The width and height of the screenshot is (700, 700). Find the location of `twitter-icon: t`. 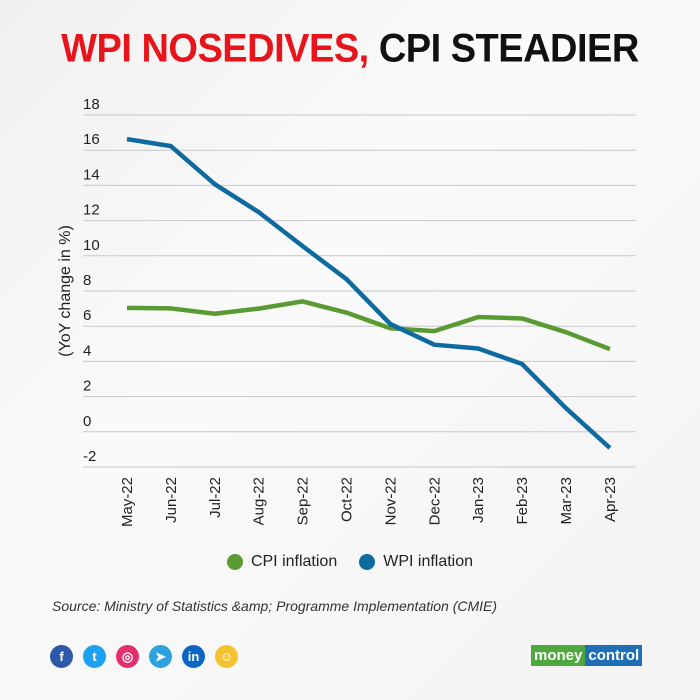

twitter-icon: t is located at coordinates (94, 656).